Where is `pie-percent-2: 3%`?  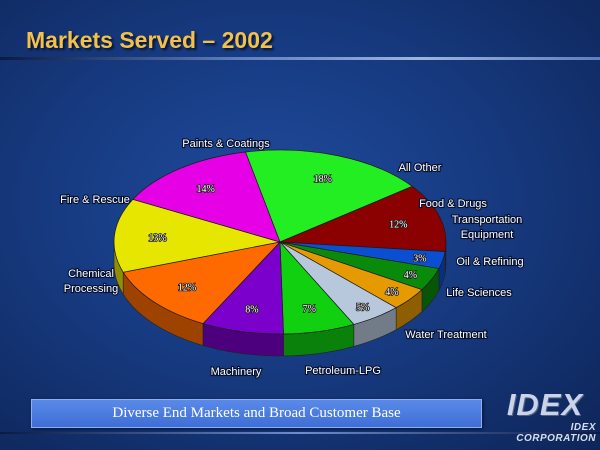
pie-percent-2: 3% is located at coordinates (419, 259).